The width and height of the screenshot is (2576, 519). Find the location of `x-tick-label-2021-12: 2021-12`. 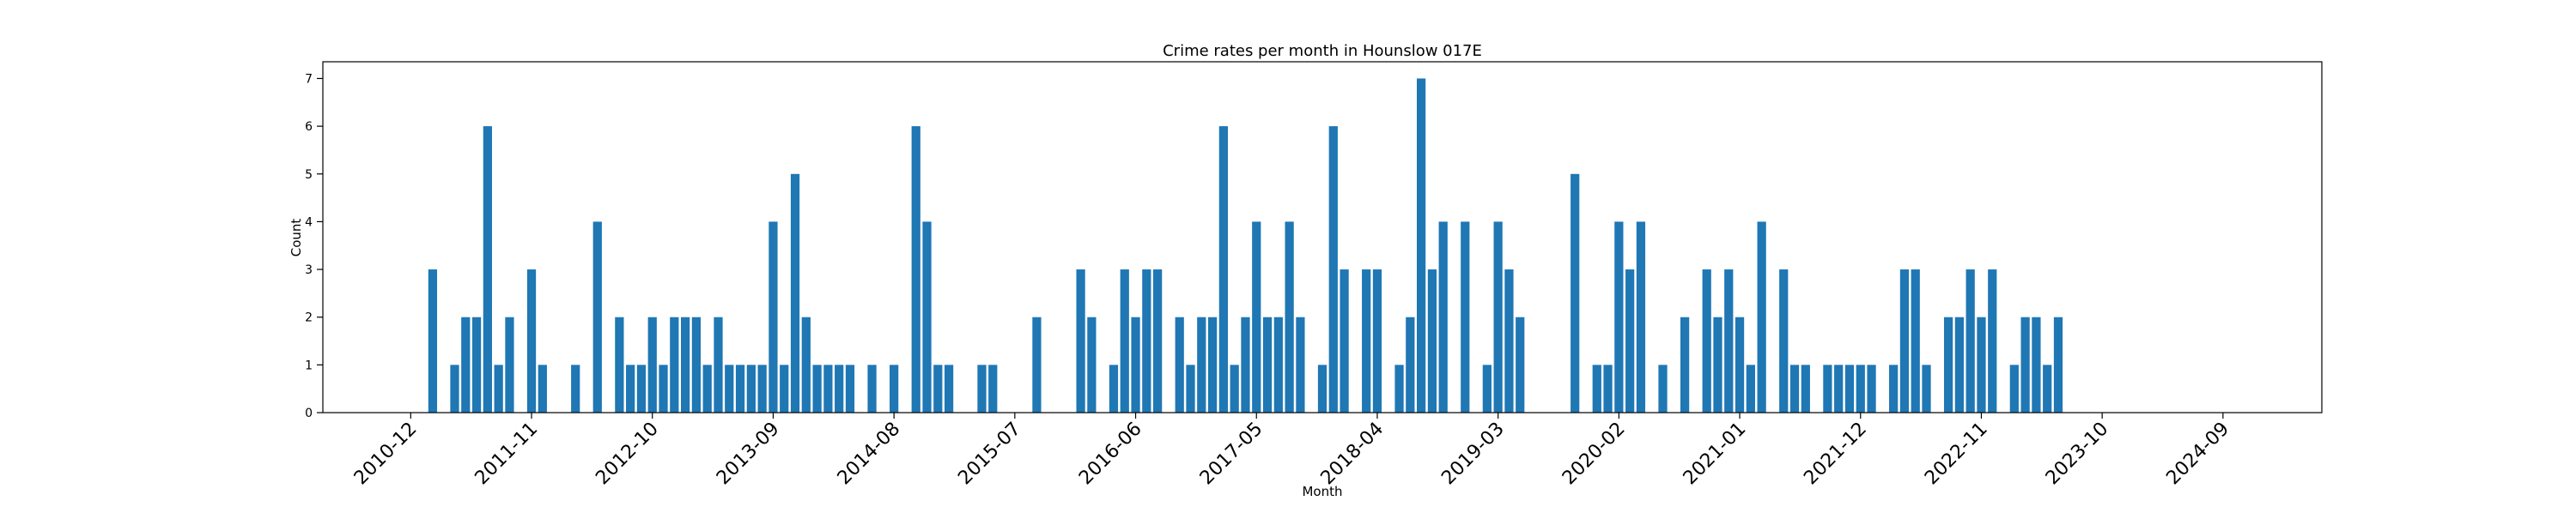

x-tick-label-2021-12: 2021-12 is located at coordinates (1836, 454).